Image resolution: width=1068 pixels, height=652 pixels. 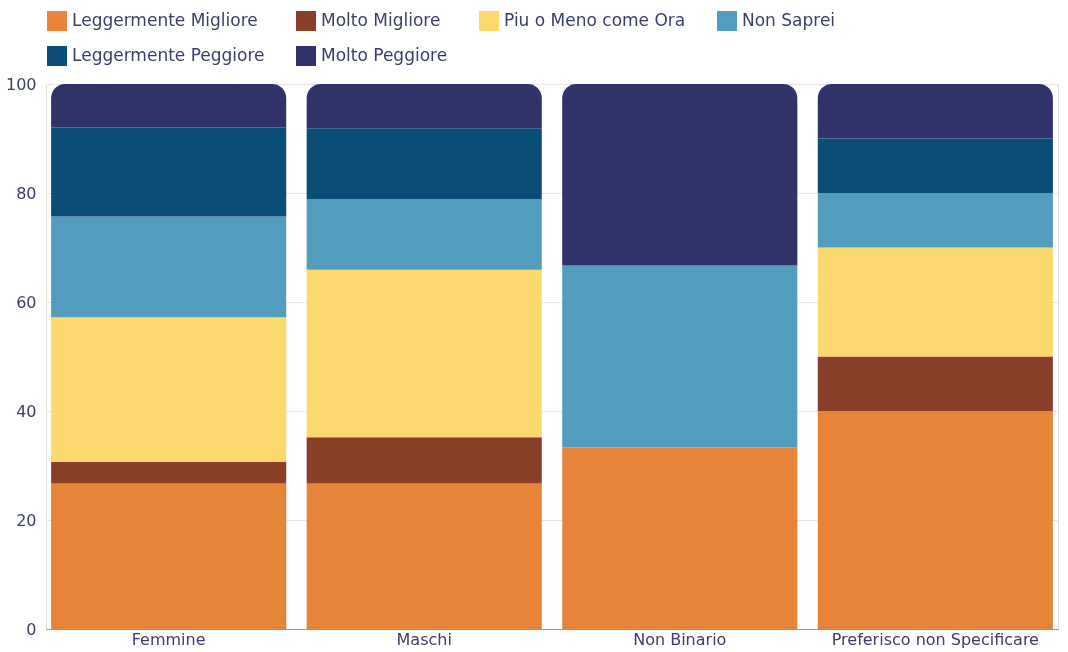 I want to click on legend-label: Leggermente Migliore, so click(x=165, y=20).